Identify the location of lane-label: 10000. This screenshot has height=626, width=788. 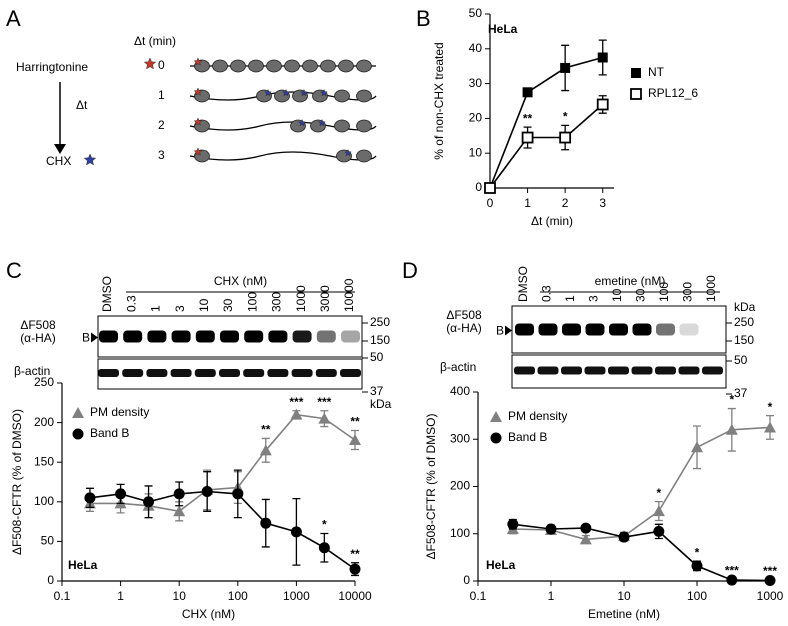
(349, 295).